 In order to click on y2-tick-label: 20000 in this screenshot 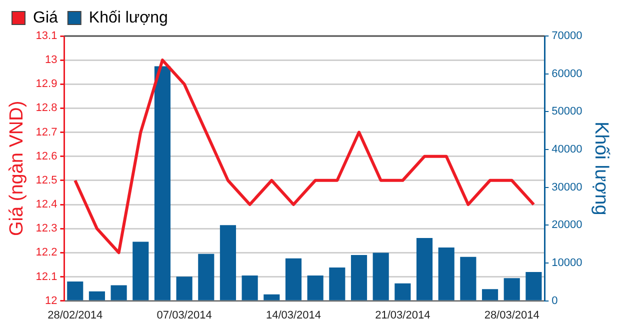, I will do `click(567, 225)`.